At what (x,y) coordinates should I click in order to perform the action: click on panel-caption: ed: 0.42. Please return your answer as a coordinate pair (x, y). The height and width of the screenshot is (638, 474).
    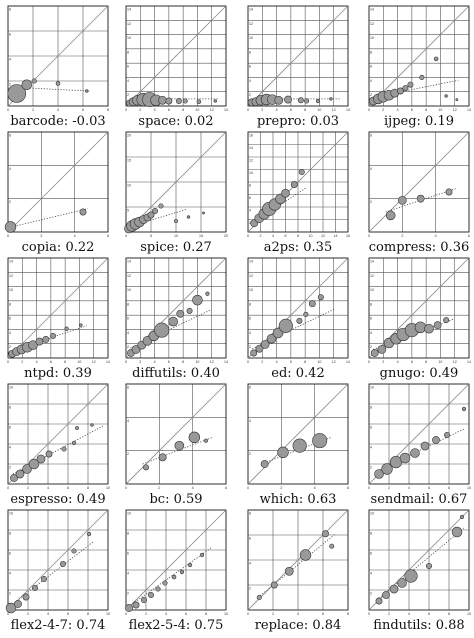
    Looking at the image, I should click on (298, 373).